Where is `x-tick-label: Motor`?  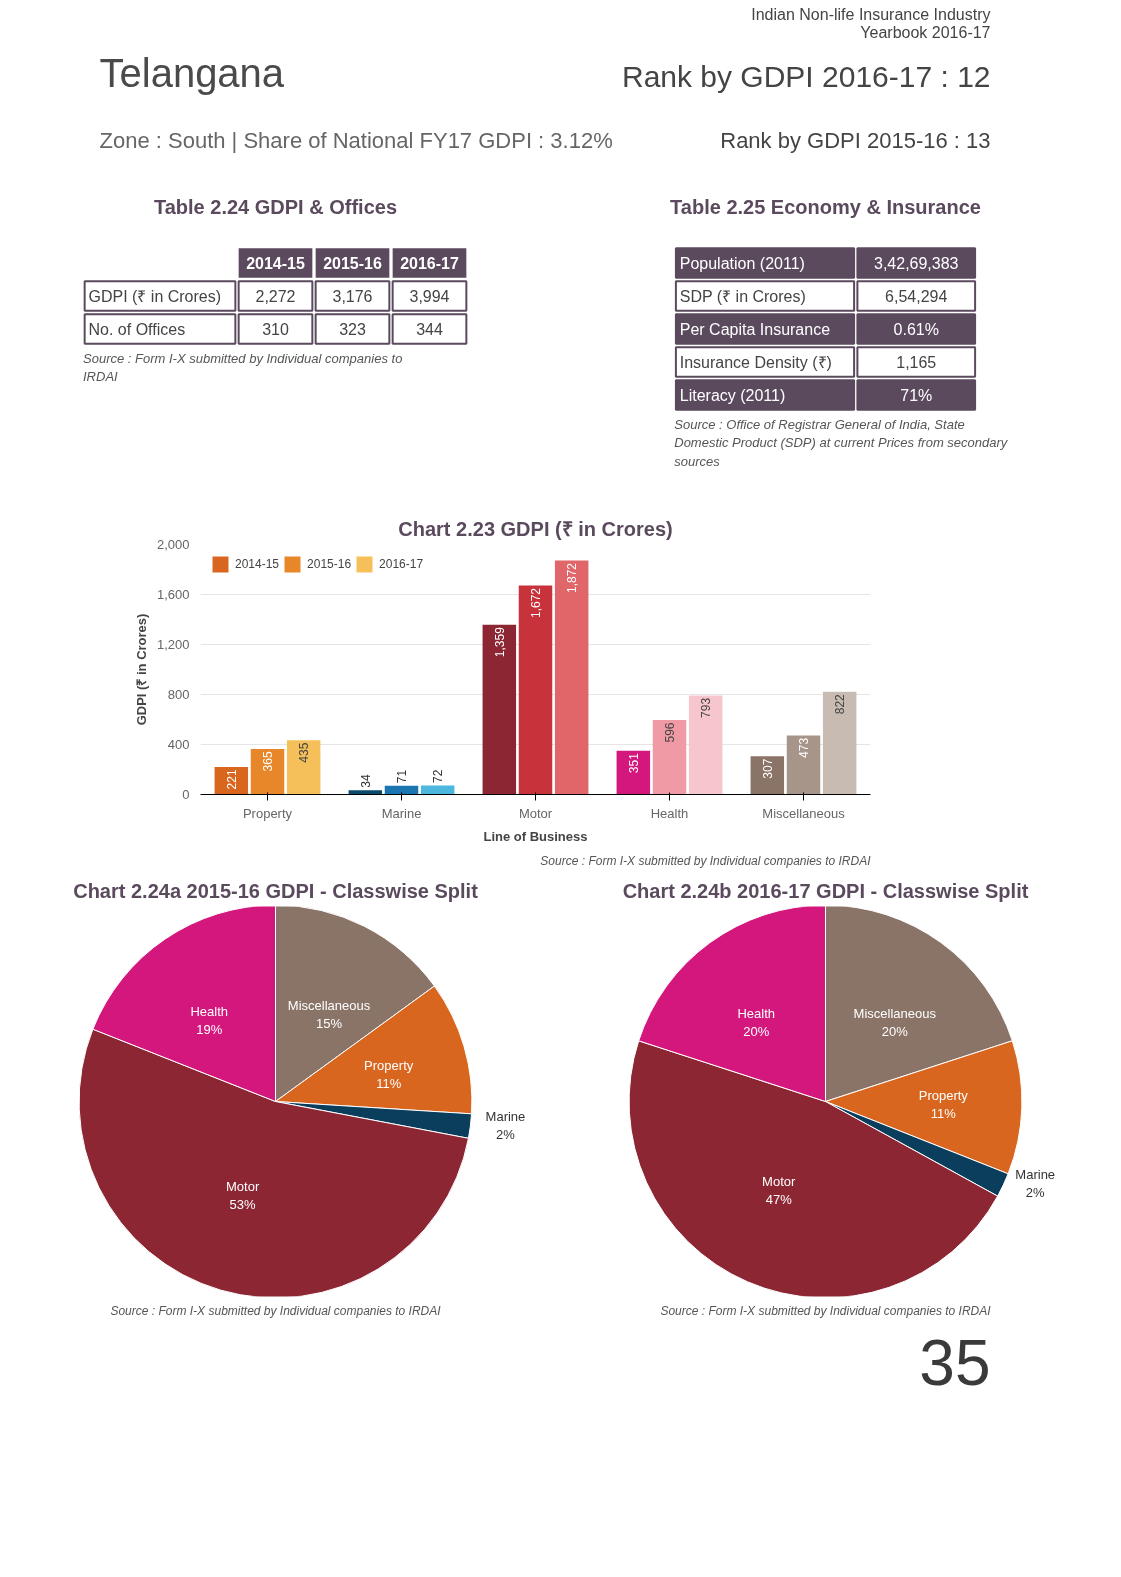 x-tick-label: Motor is located at coordinates (535, 813).